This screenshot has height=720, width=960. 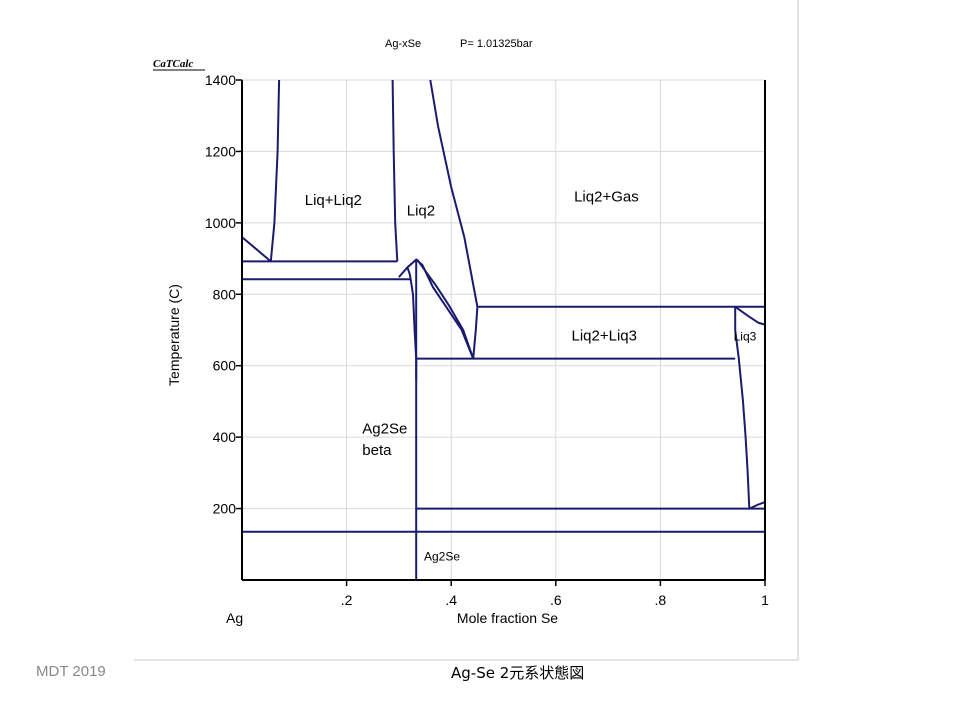 What do you see at coordinates (556, 600) in the screenshot?
I see `x-tick-label-2: .6` at bounding box center [556, 600].